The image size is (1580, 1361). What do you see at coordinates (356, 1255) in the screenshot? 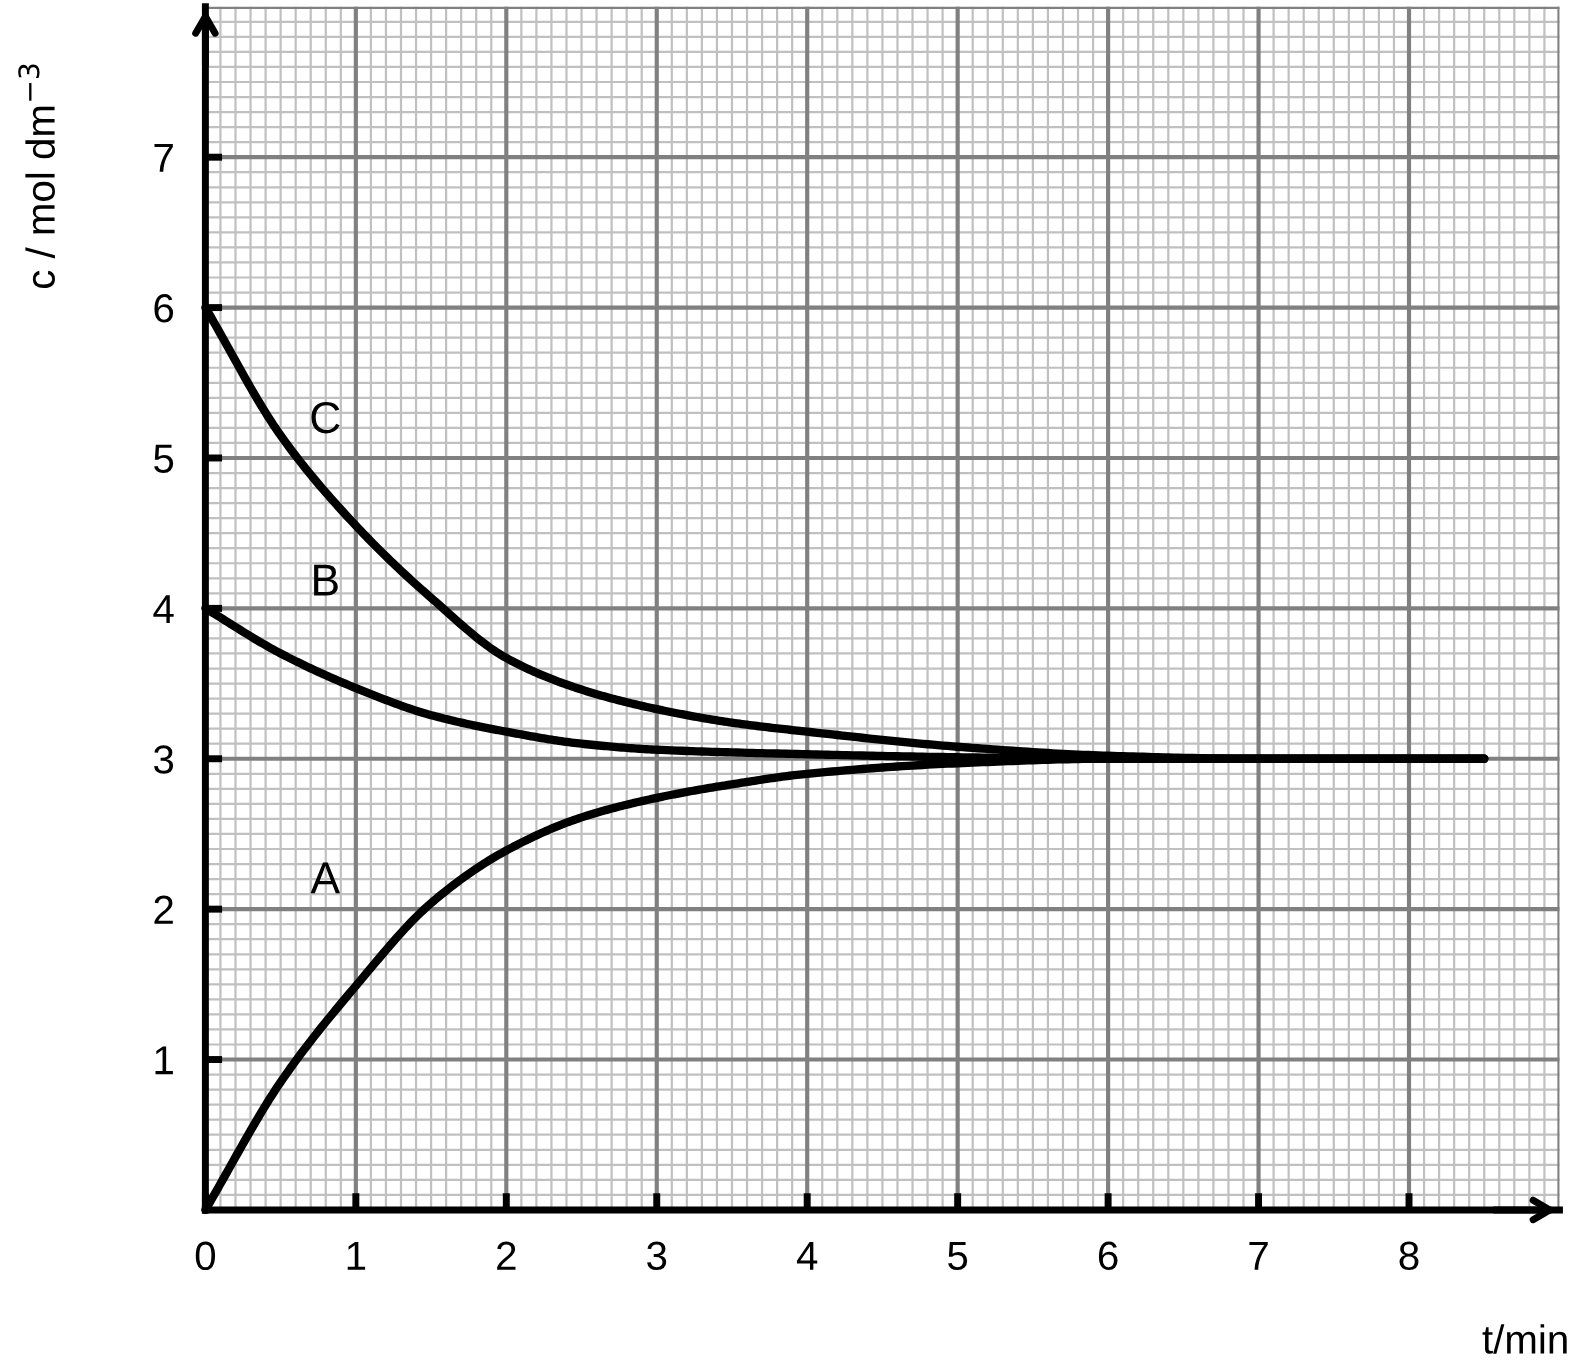
I see `x-tick-label: 1` at bounding box center [356, 1255].